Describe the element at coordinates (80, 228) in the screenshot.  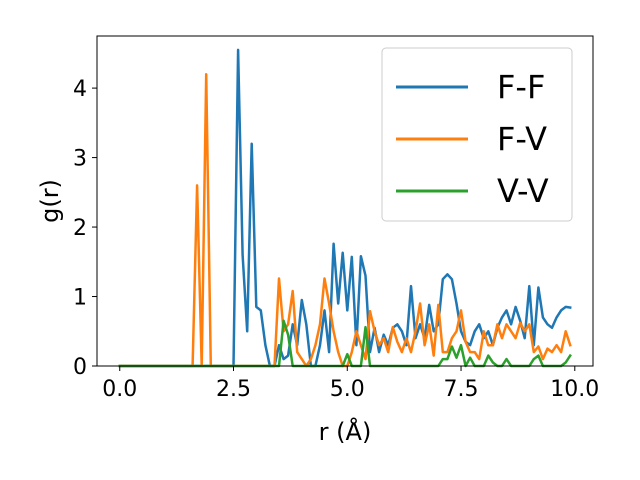
I see `y-tick-label: 2` at that location.